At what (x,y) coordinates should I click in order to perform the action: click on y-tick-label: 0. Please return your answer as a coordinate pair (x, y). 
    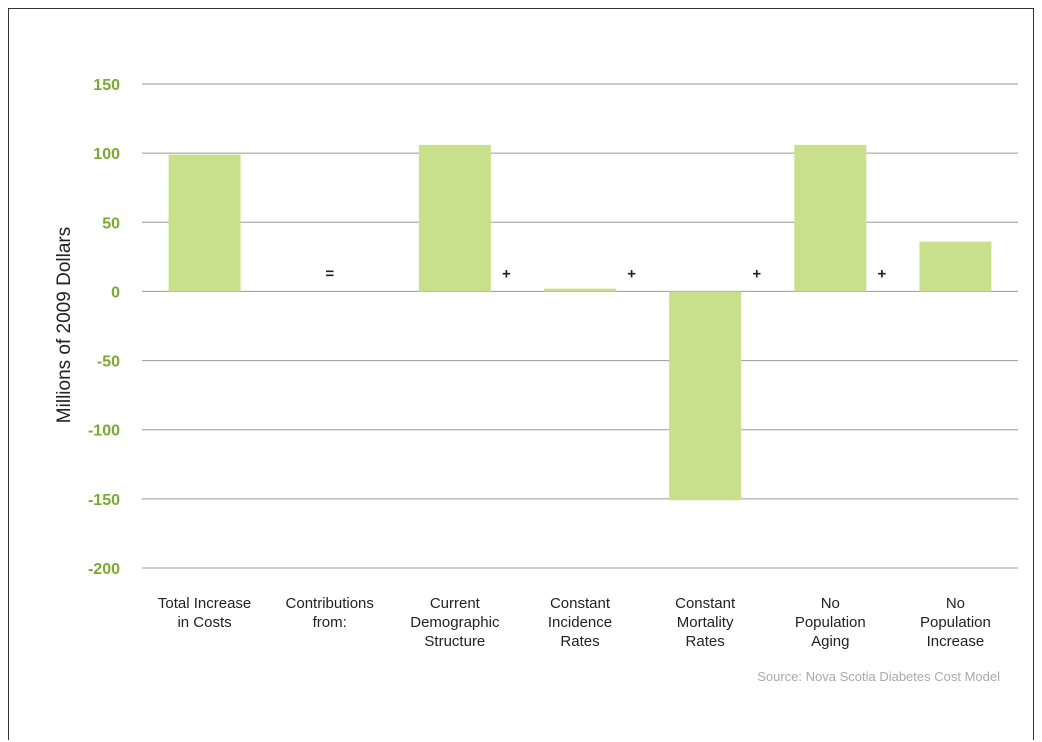
    Looking at the image, I should click on (115, 292).